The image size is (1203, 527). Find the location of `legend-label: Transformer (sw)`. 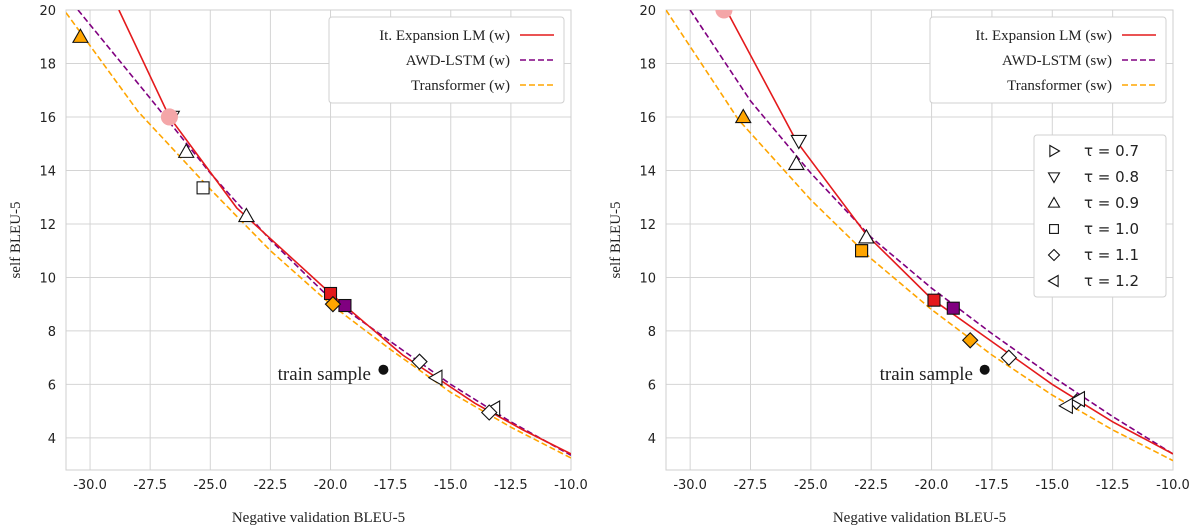

legend-label: Transformer (sw) is located at coordinates (1059, 86).